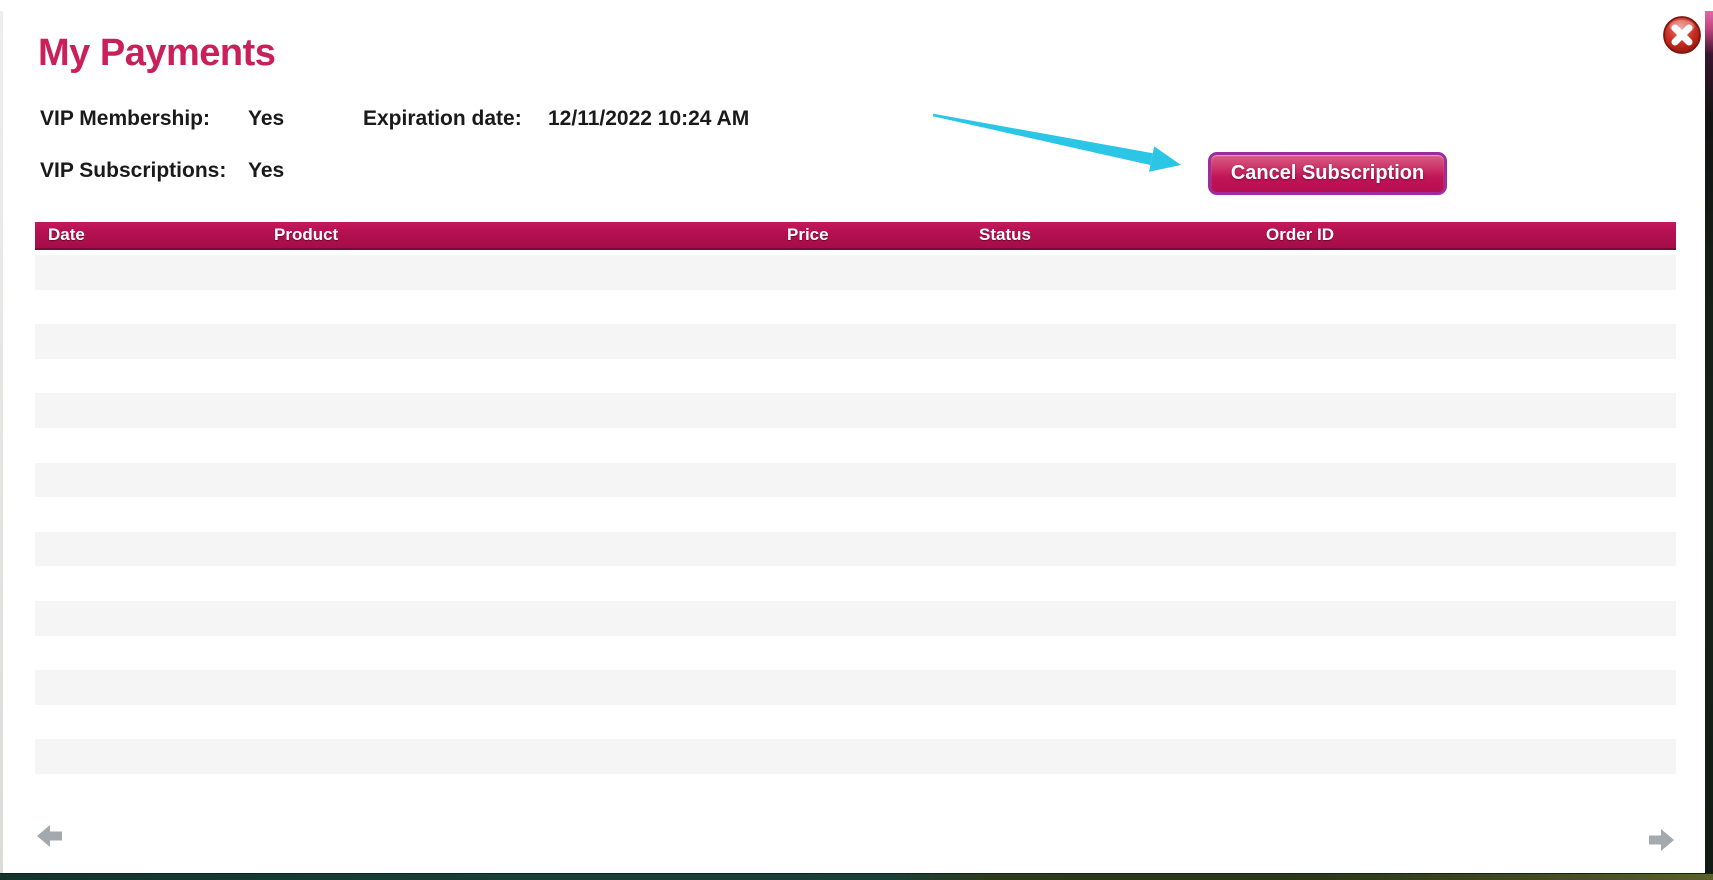 The image size is (1713, 880). I want to click on background-strip-left, so click(1, 442).